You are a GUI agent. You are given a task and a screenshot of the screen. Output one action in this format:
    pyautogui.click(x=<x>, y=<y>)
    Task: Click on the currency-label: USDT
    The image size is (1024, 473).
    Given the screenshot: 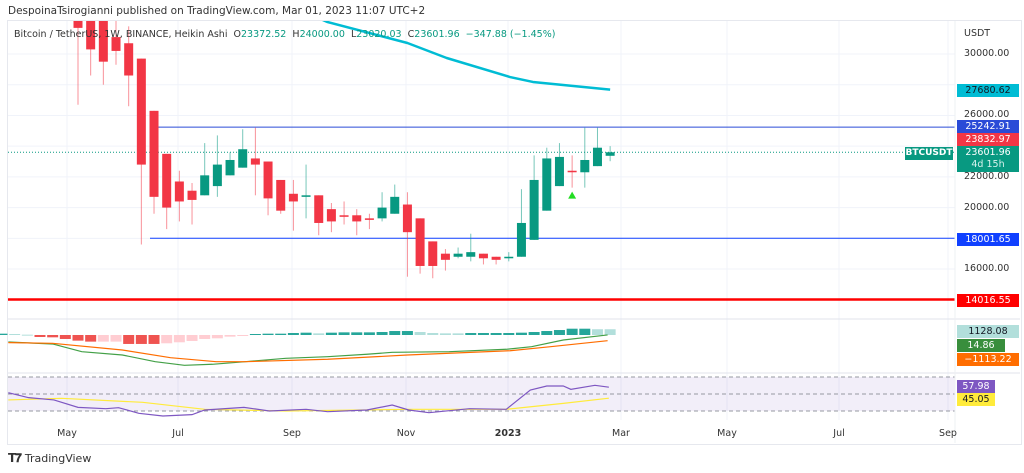 What is the action you would take?
    pyautogui.click(x=977, y=33)
    